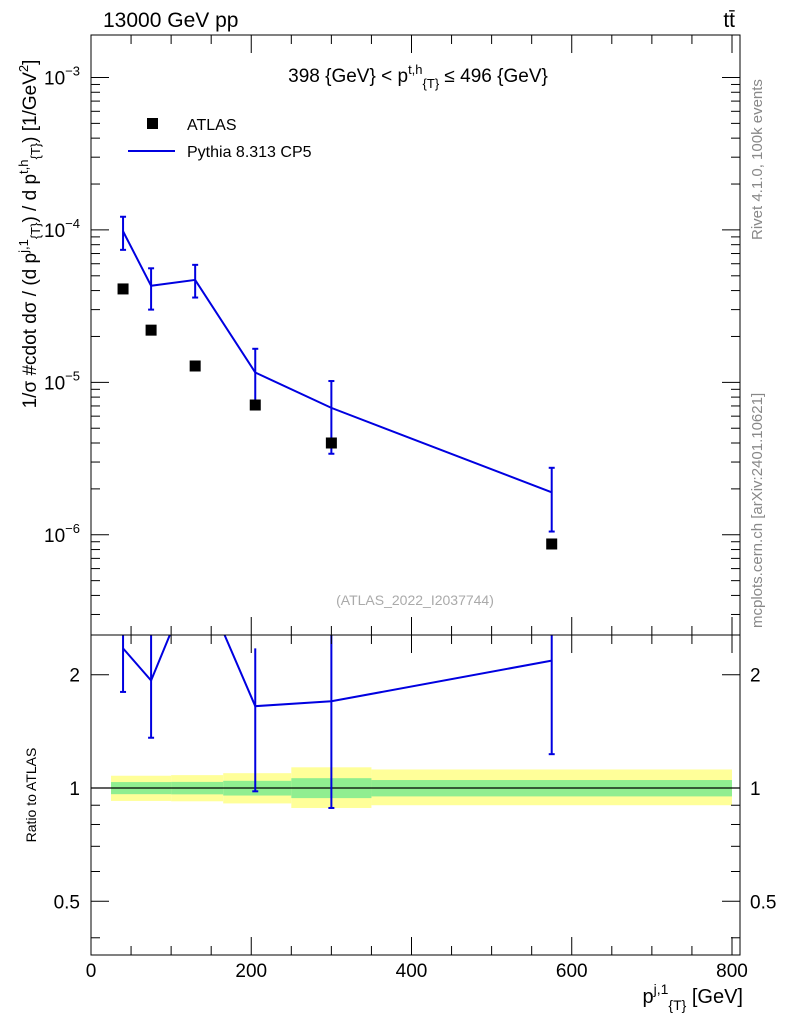 This screenshot has height=1024, width=786. I want to click on x-tick-label: 0, so click(91, 971).